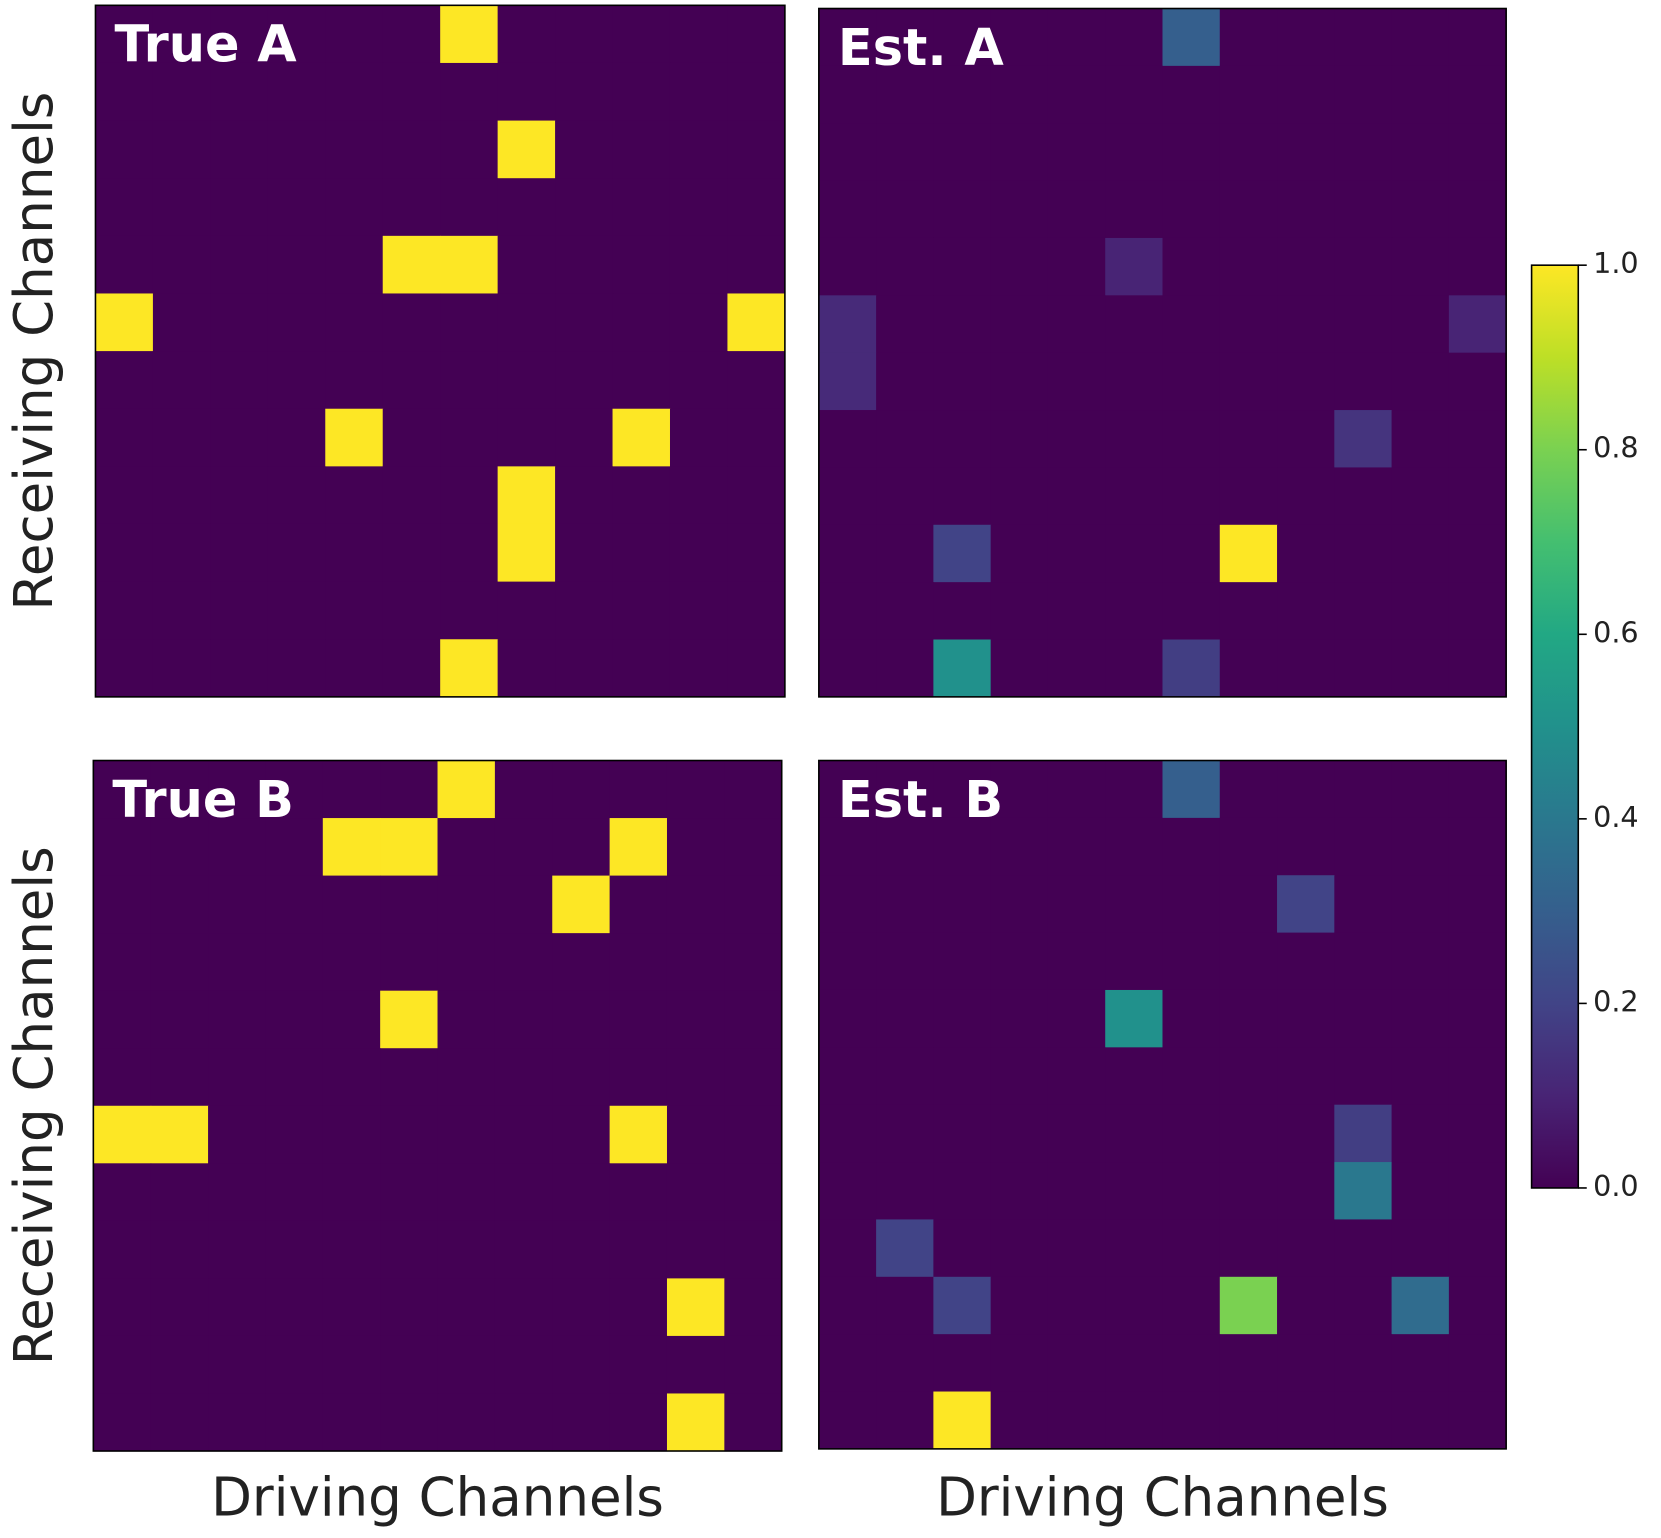 The width and height of the screenshot is (1661, 1538). I want to click on colorbar-tick-label: 0.4, so click(1616, 817).